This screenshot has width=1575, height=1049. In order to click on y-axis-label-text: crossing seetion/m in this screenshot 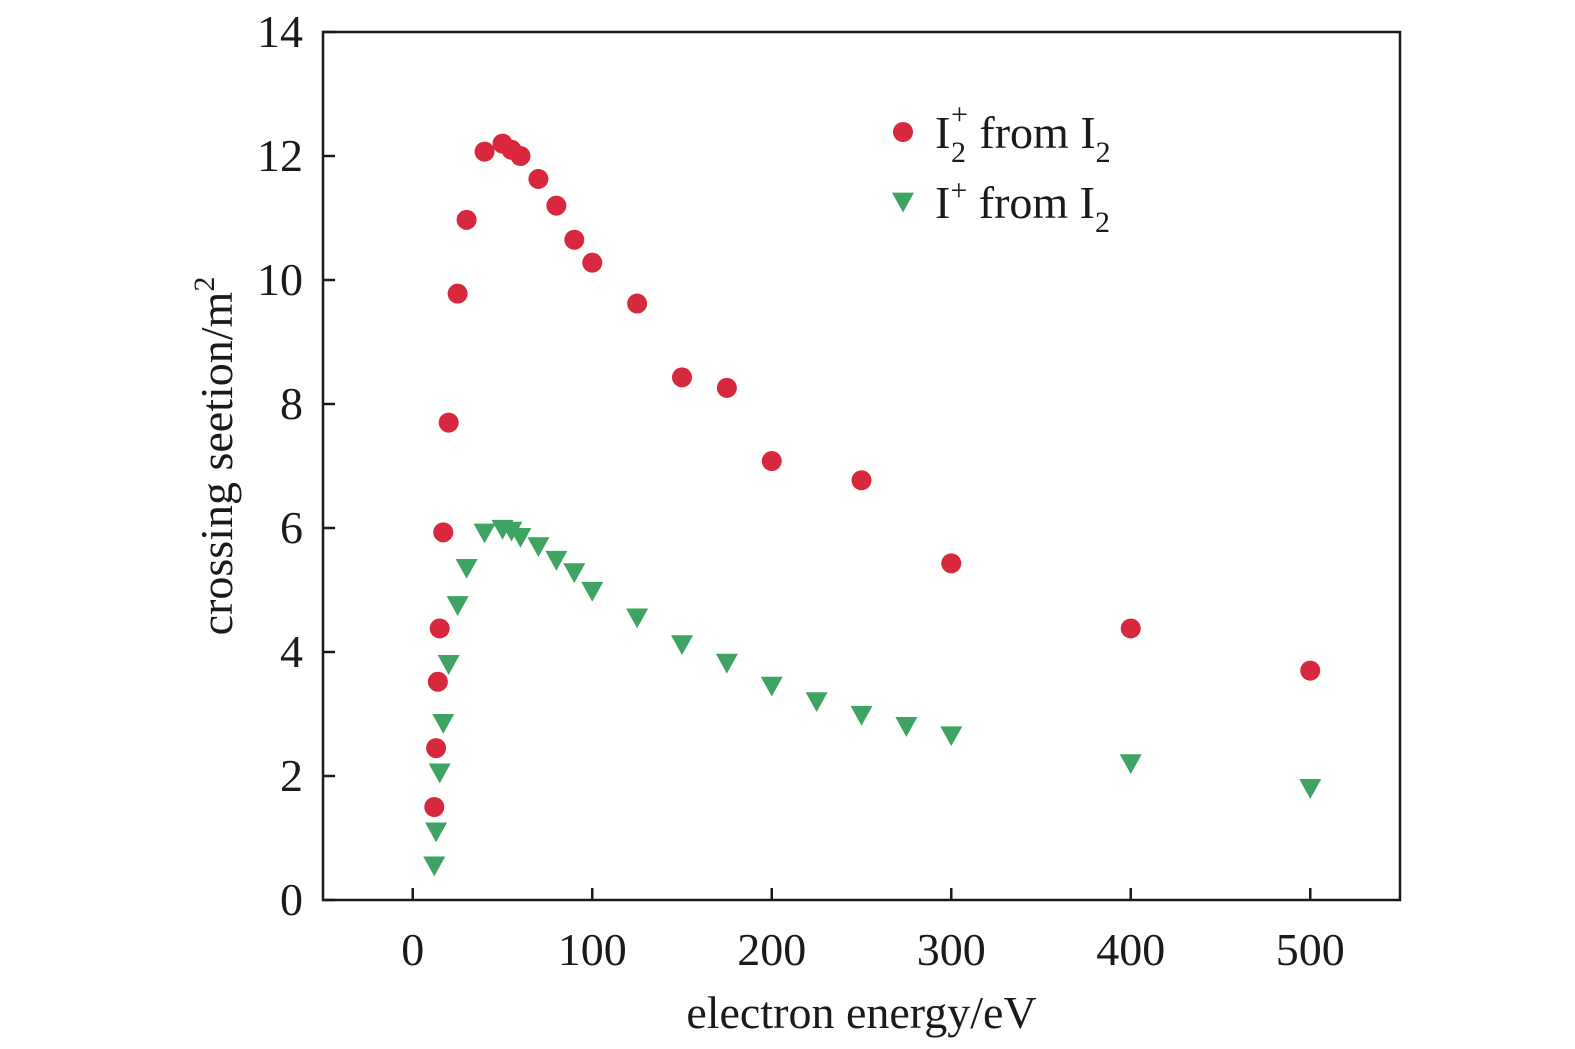, I will do `click(216, 463)`.